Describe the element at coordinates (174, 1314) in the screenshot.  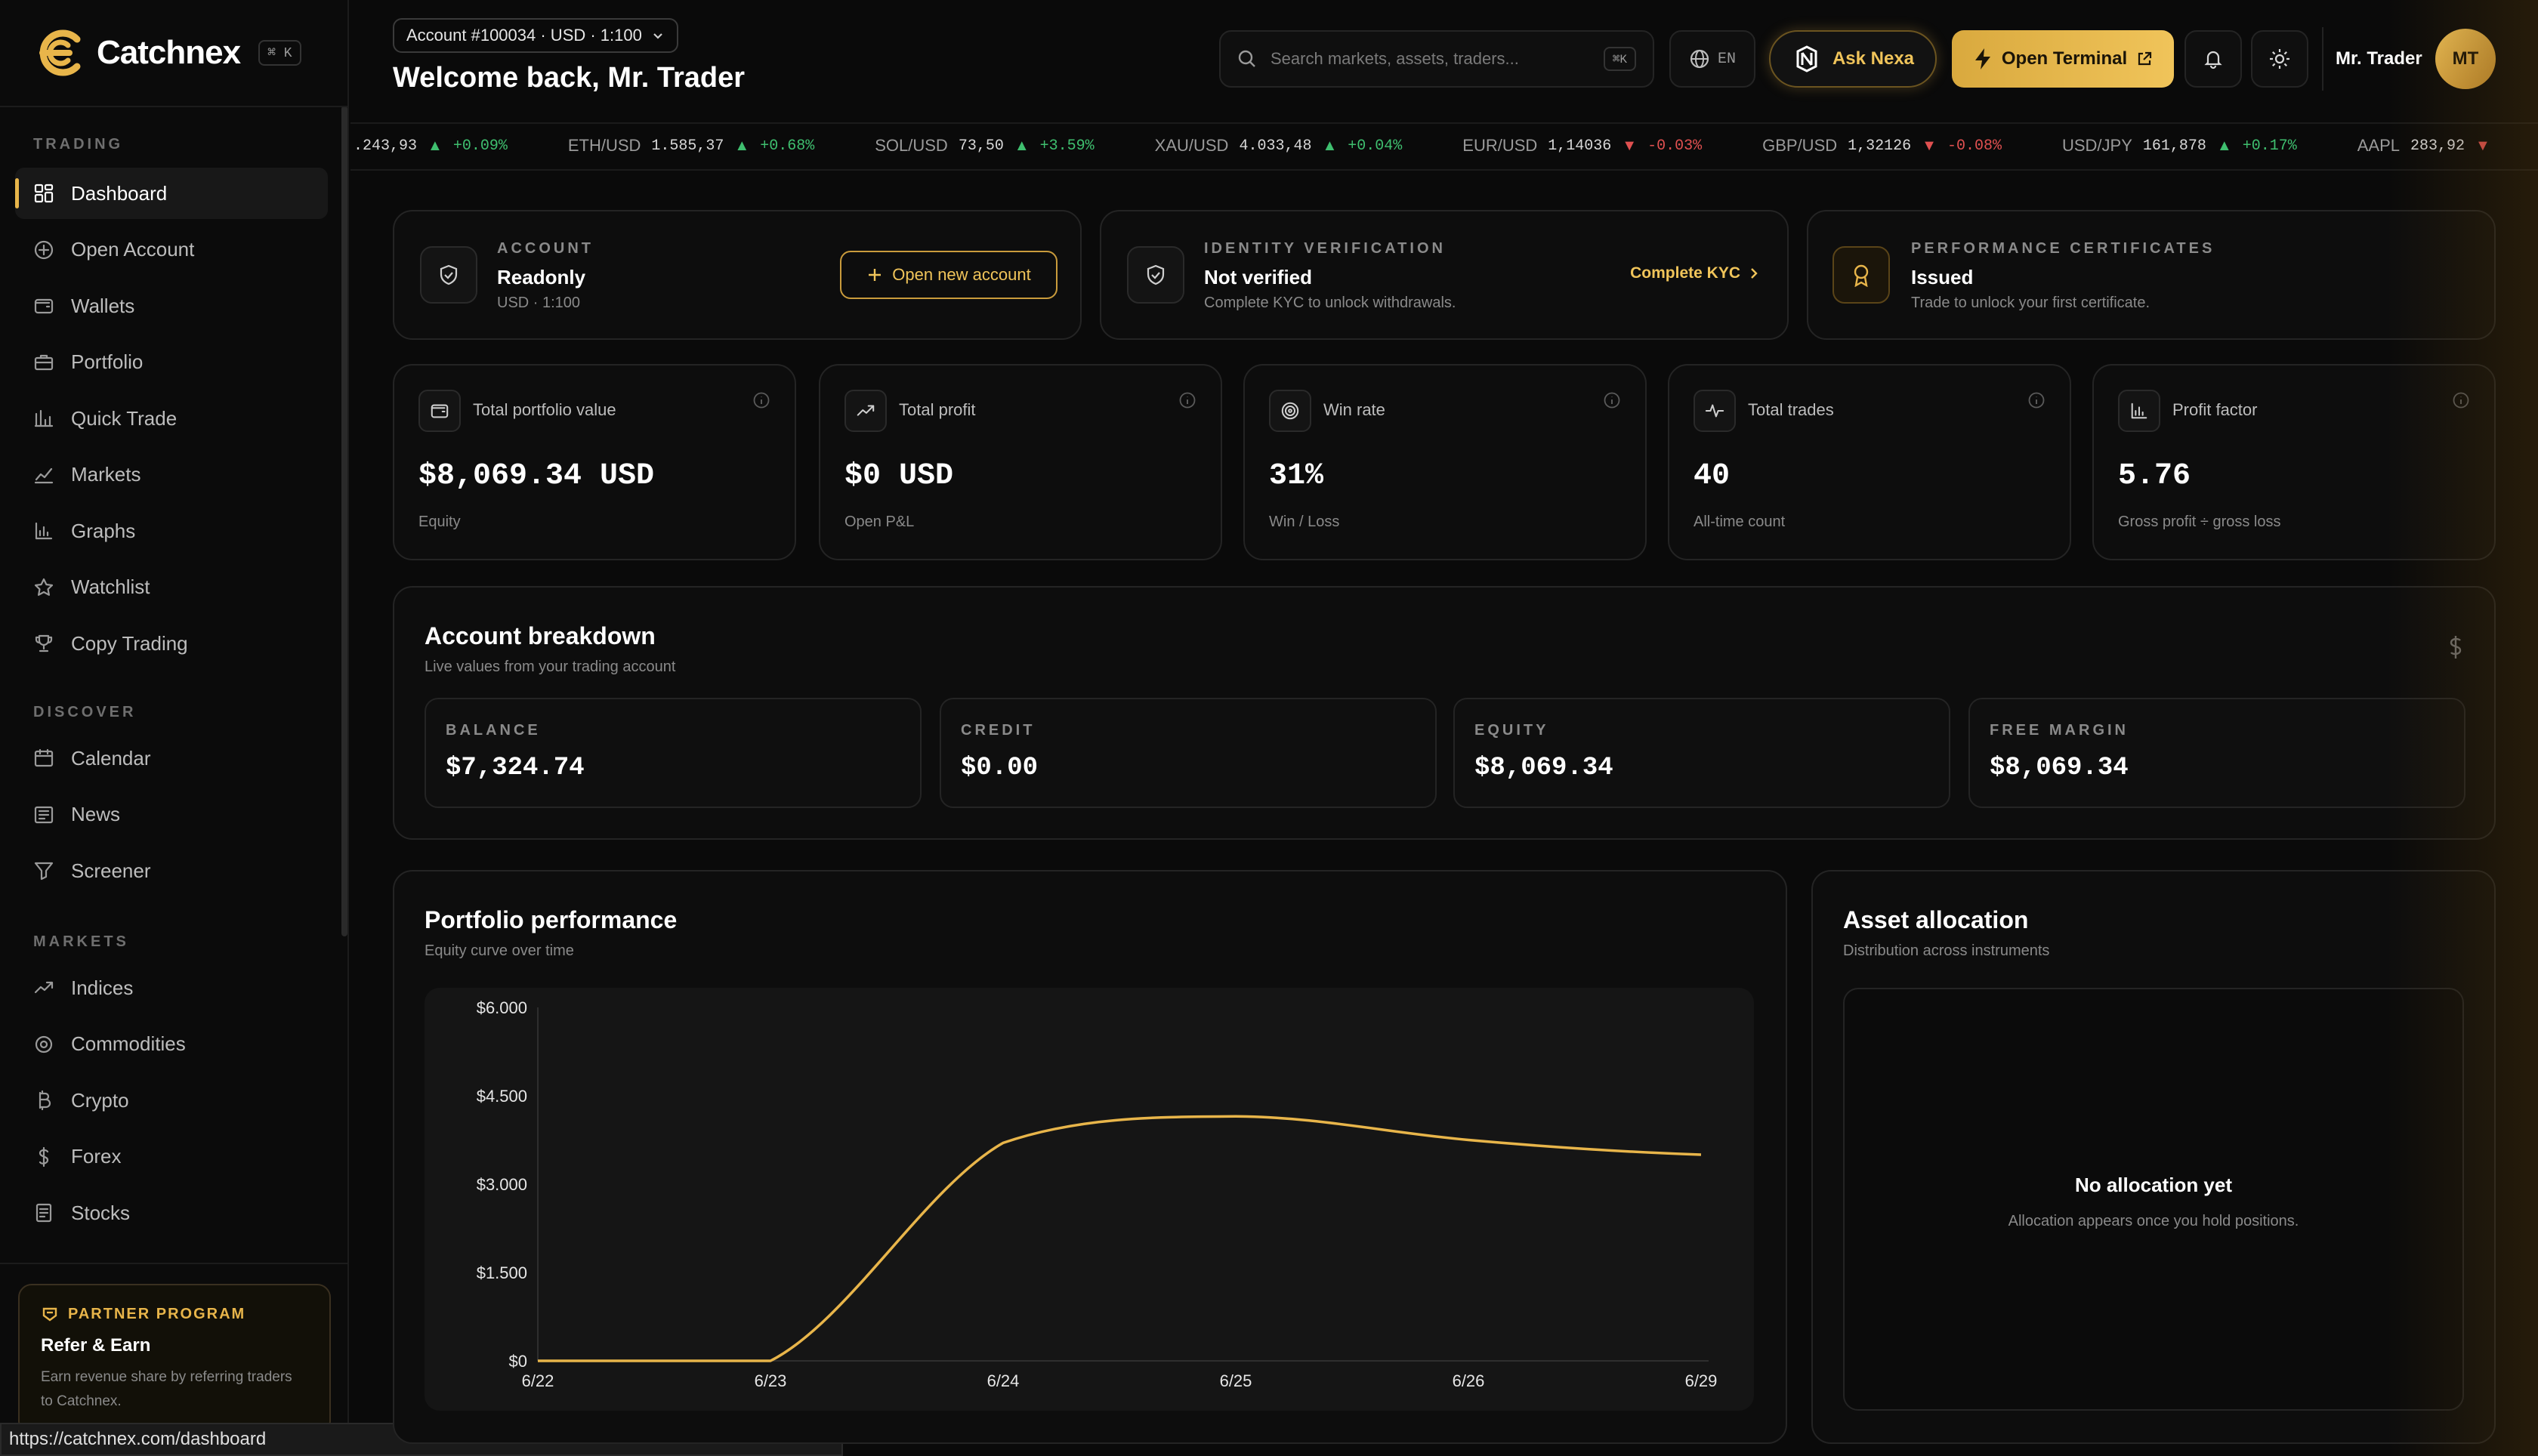
I see `partner-tag: PARTNER PROGRAM` at that location.